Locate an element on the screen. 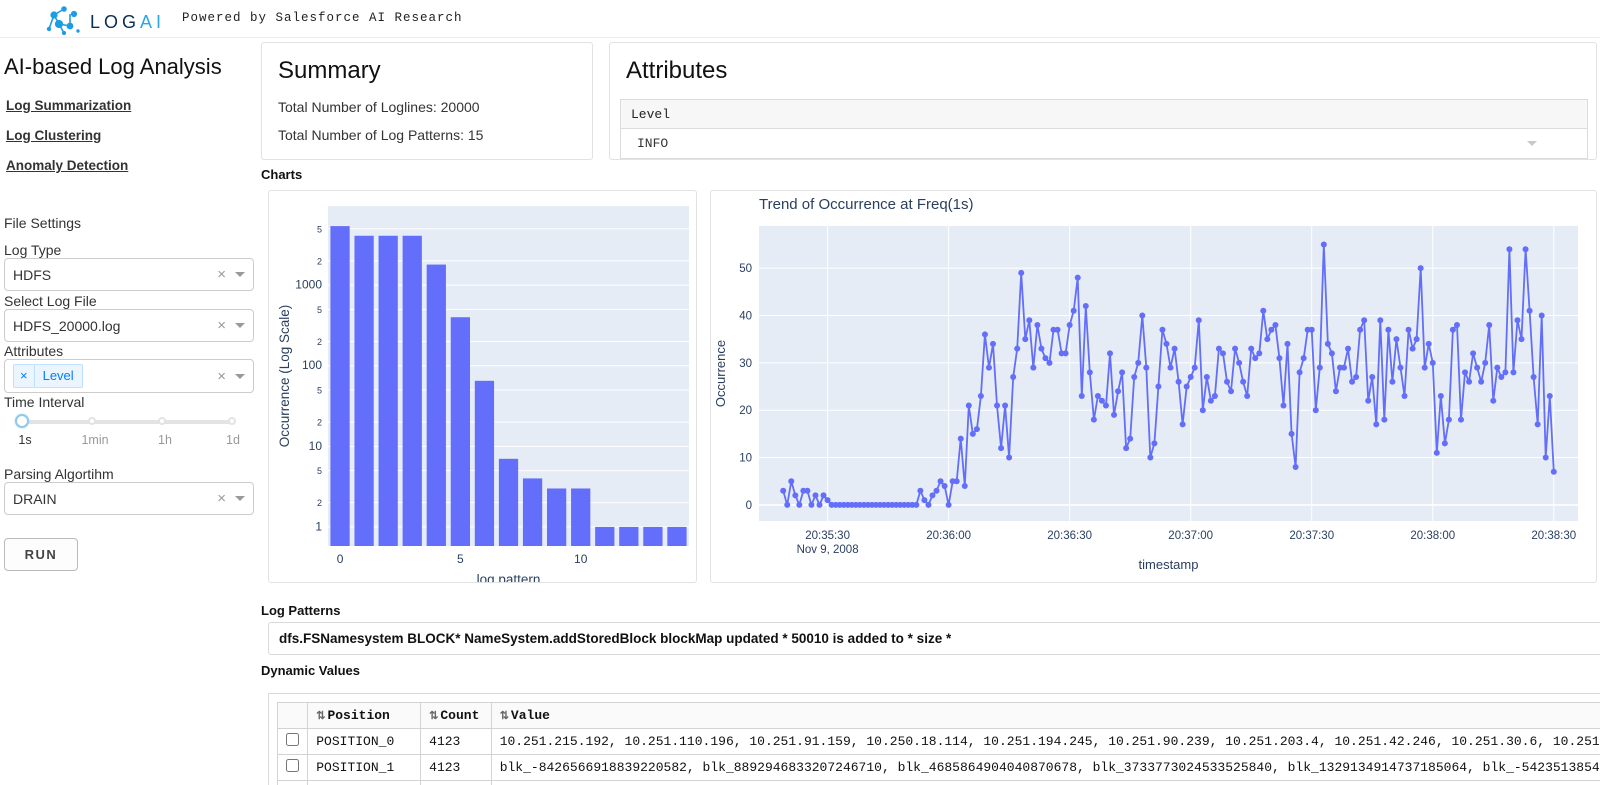  file-settings-heading: File Settings is located at coordinates (43, 223).